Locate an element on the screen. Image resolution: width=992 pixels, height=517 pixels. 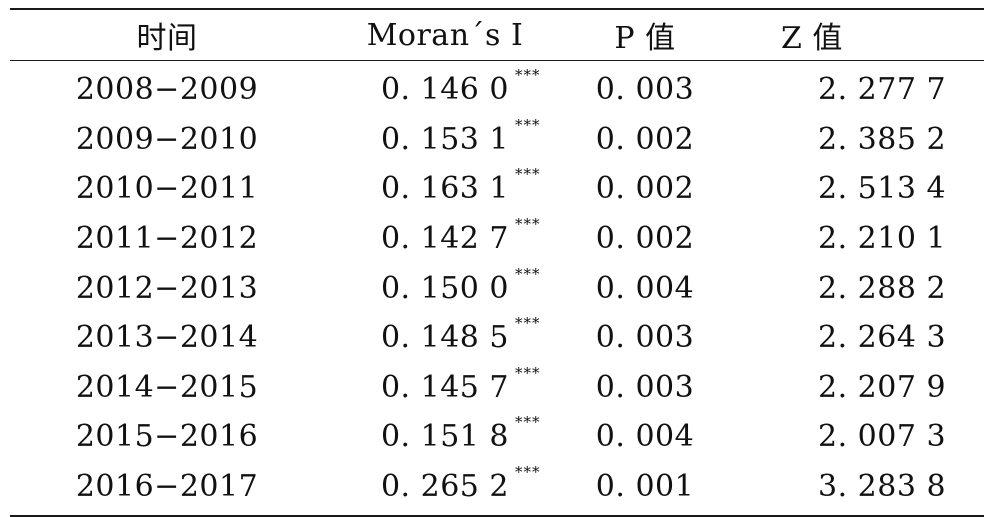
cell-z-value: 2. 007 3 is located at coordinates (882, 437).